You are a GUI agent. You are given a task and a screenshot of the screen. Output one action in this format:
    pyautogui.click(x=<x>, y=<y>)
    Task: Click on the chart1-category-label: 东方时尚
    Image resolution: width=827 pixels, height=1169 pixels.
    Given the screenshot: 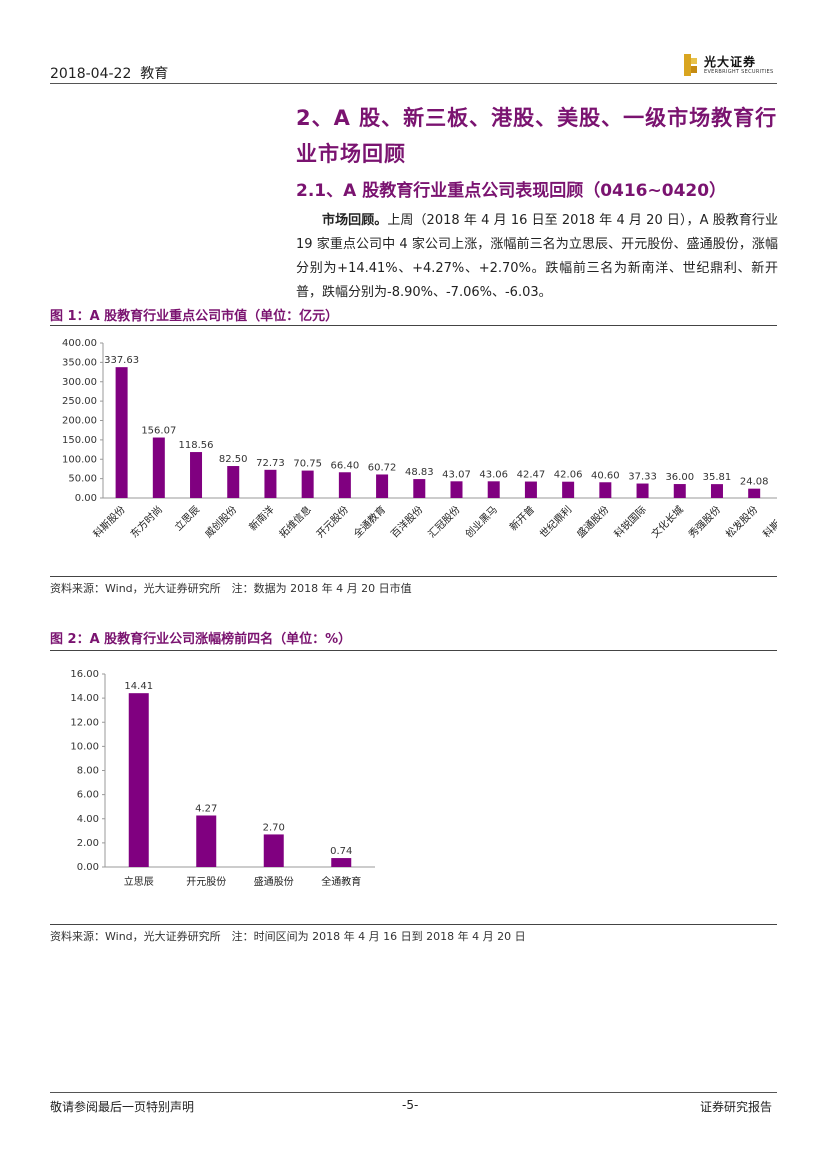 What is the action you would take?
    pyautogui.click(x=145, y=521)
    